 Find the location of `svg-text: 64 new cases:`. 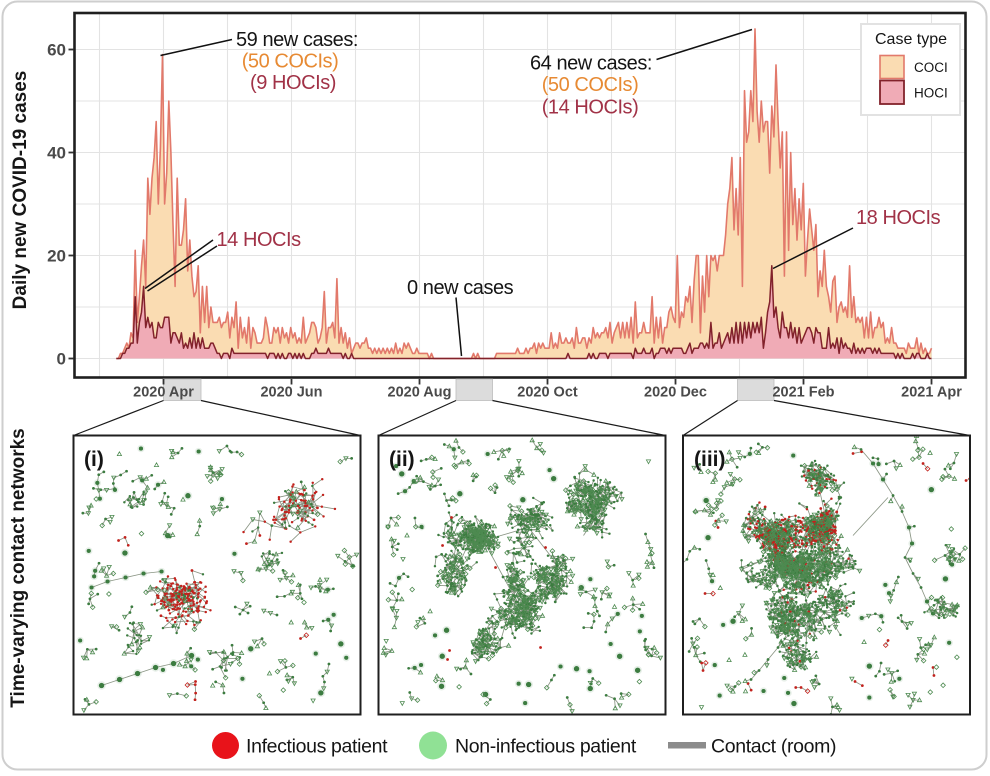

svg-text: 64 new cases: is located at coordinates (591, 64).